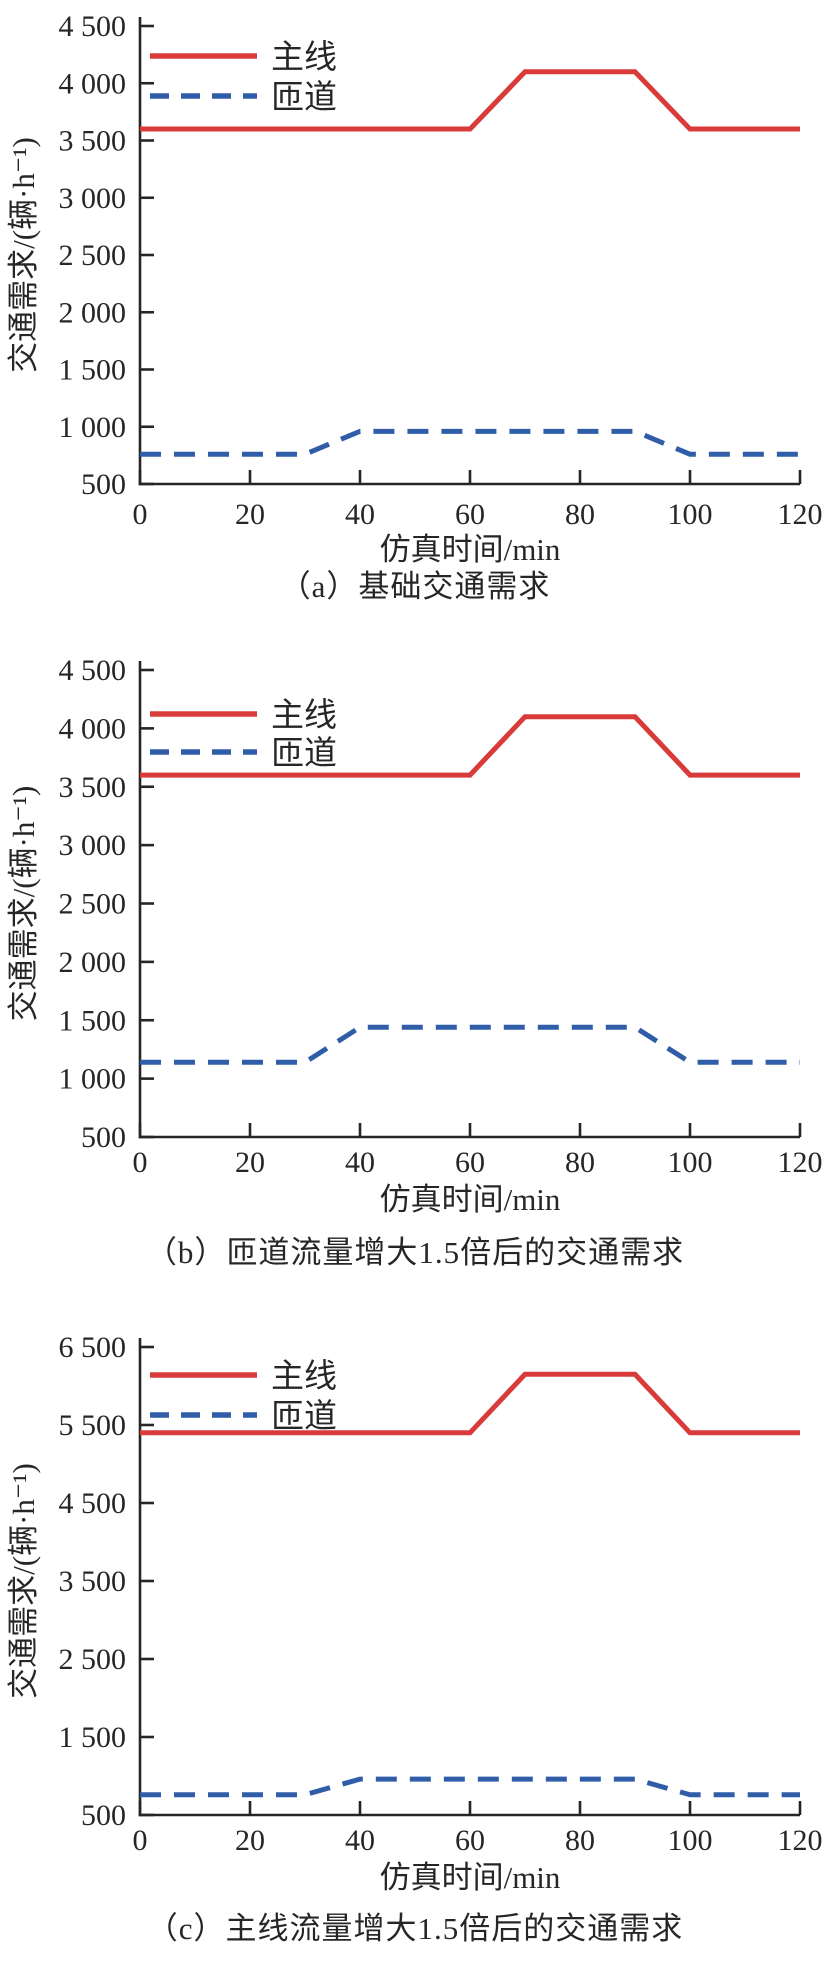 The width and height of the screenshot is (830, 1968). Describe the element at coordinates (415, 1928) in the screenshot. I see `chart-c-caption: （c）主线流量增大1.5倍后的交通需求` at that location.